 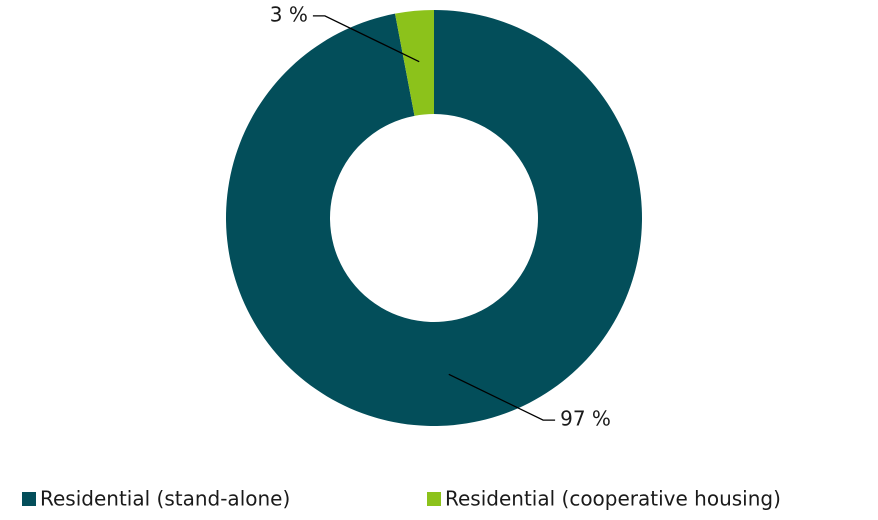 I want to click on legend-label: Residential (cooperative housing), so click(x=613, y=499).